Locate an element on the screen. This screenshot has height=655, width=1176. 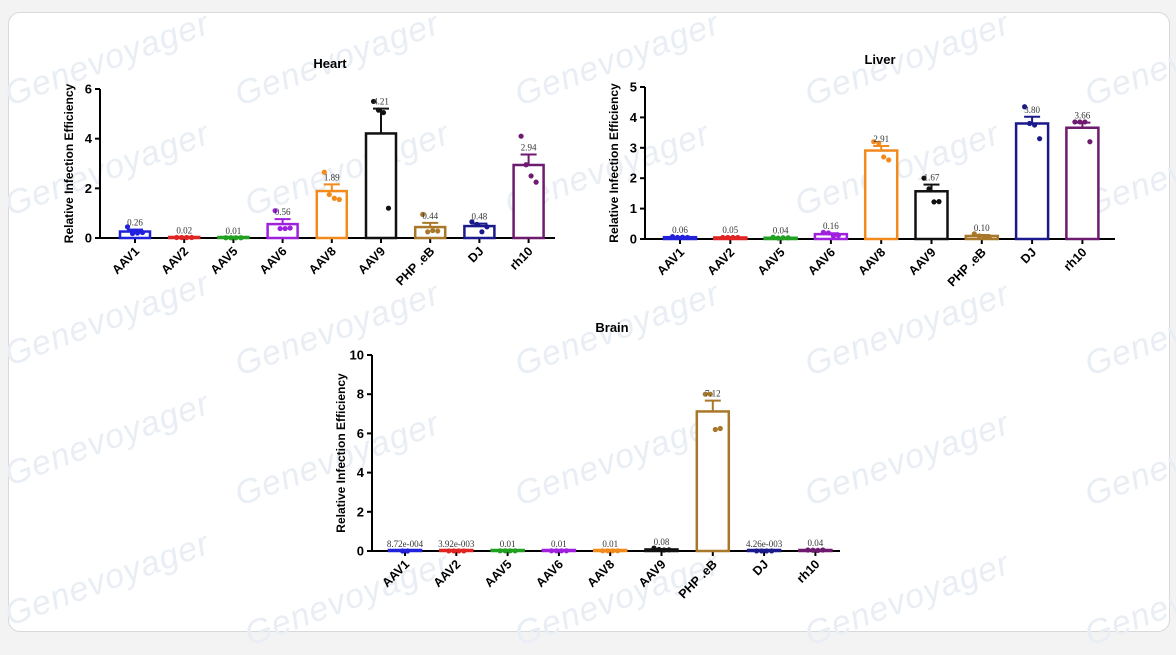
data-label: 3.92e-003 is located at coordinates (456, 544).